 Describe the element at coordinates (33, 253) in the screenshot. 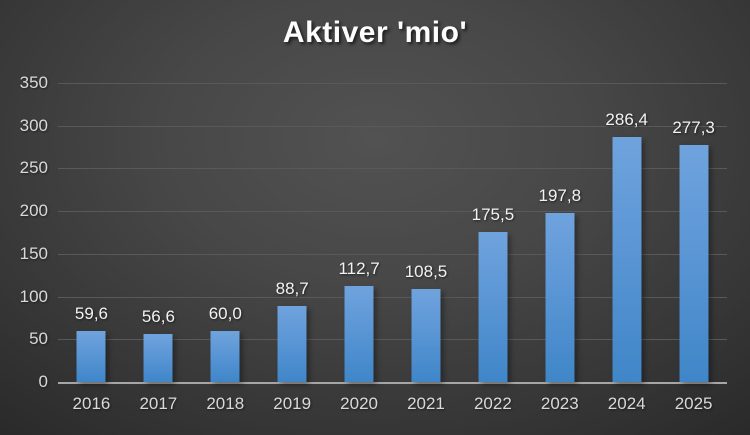

I see `y-tick-label: 150` at that location.